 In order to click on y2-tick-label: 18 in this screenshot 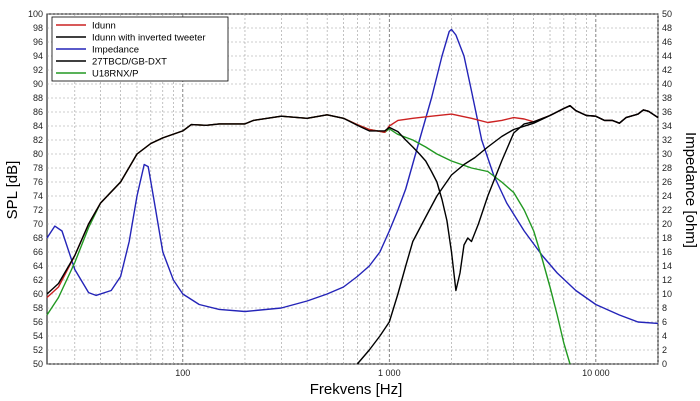, I will do `click(667, 238)`.